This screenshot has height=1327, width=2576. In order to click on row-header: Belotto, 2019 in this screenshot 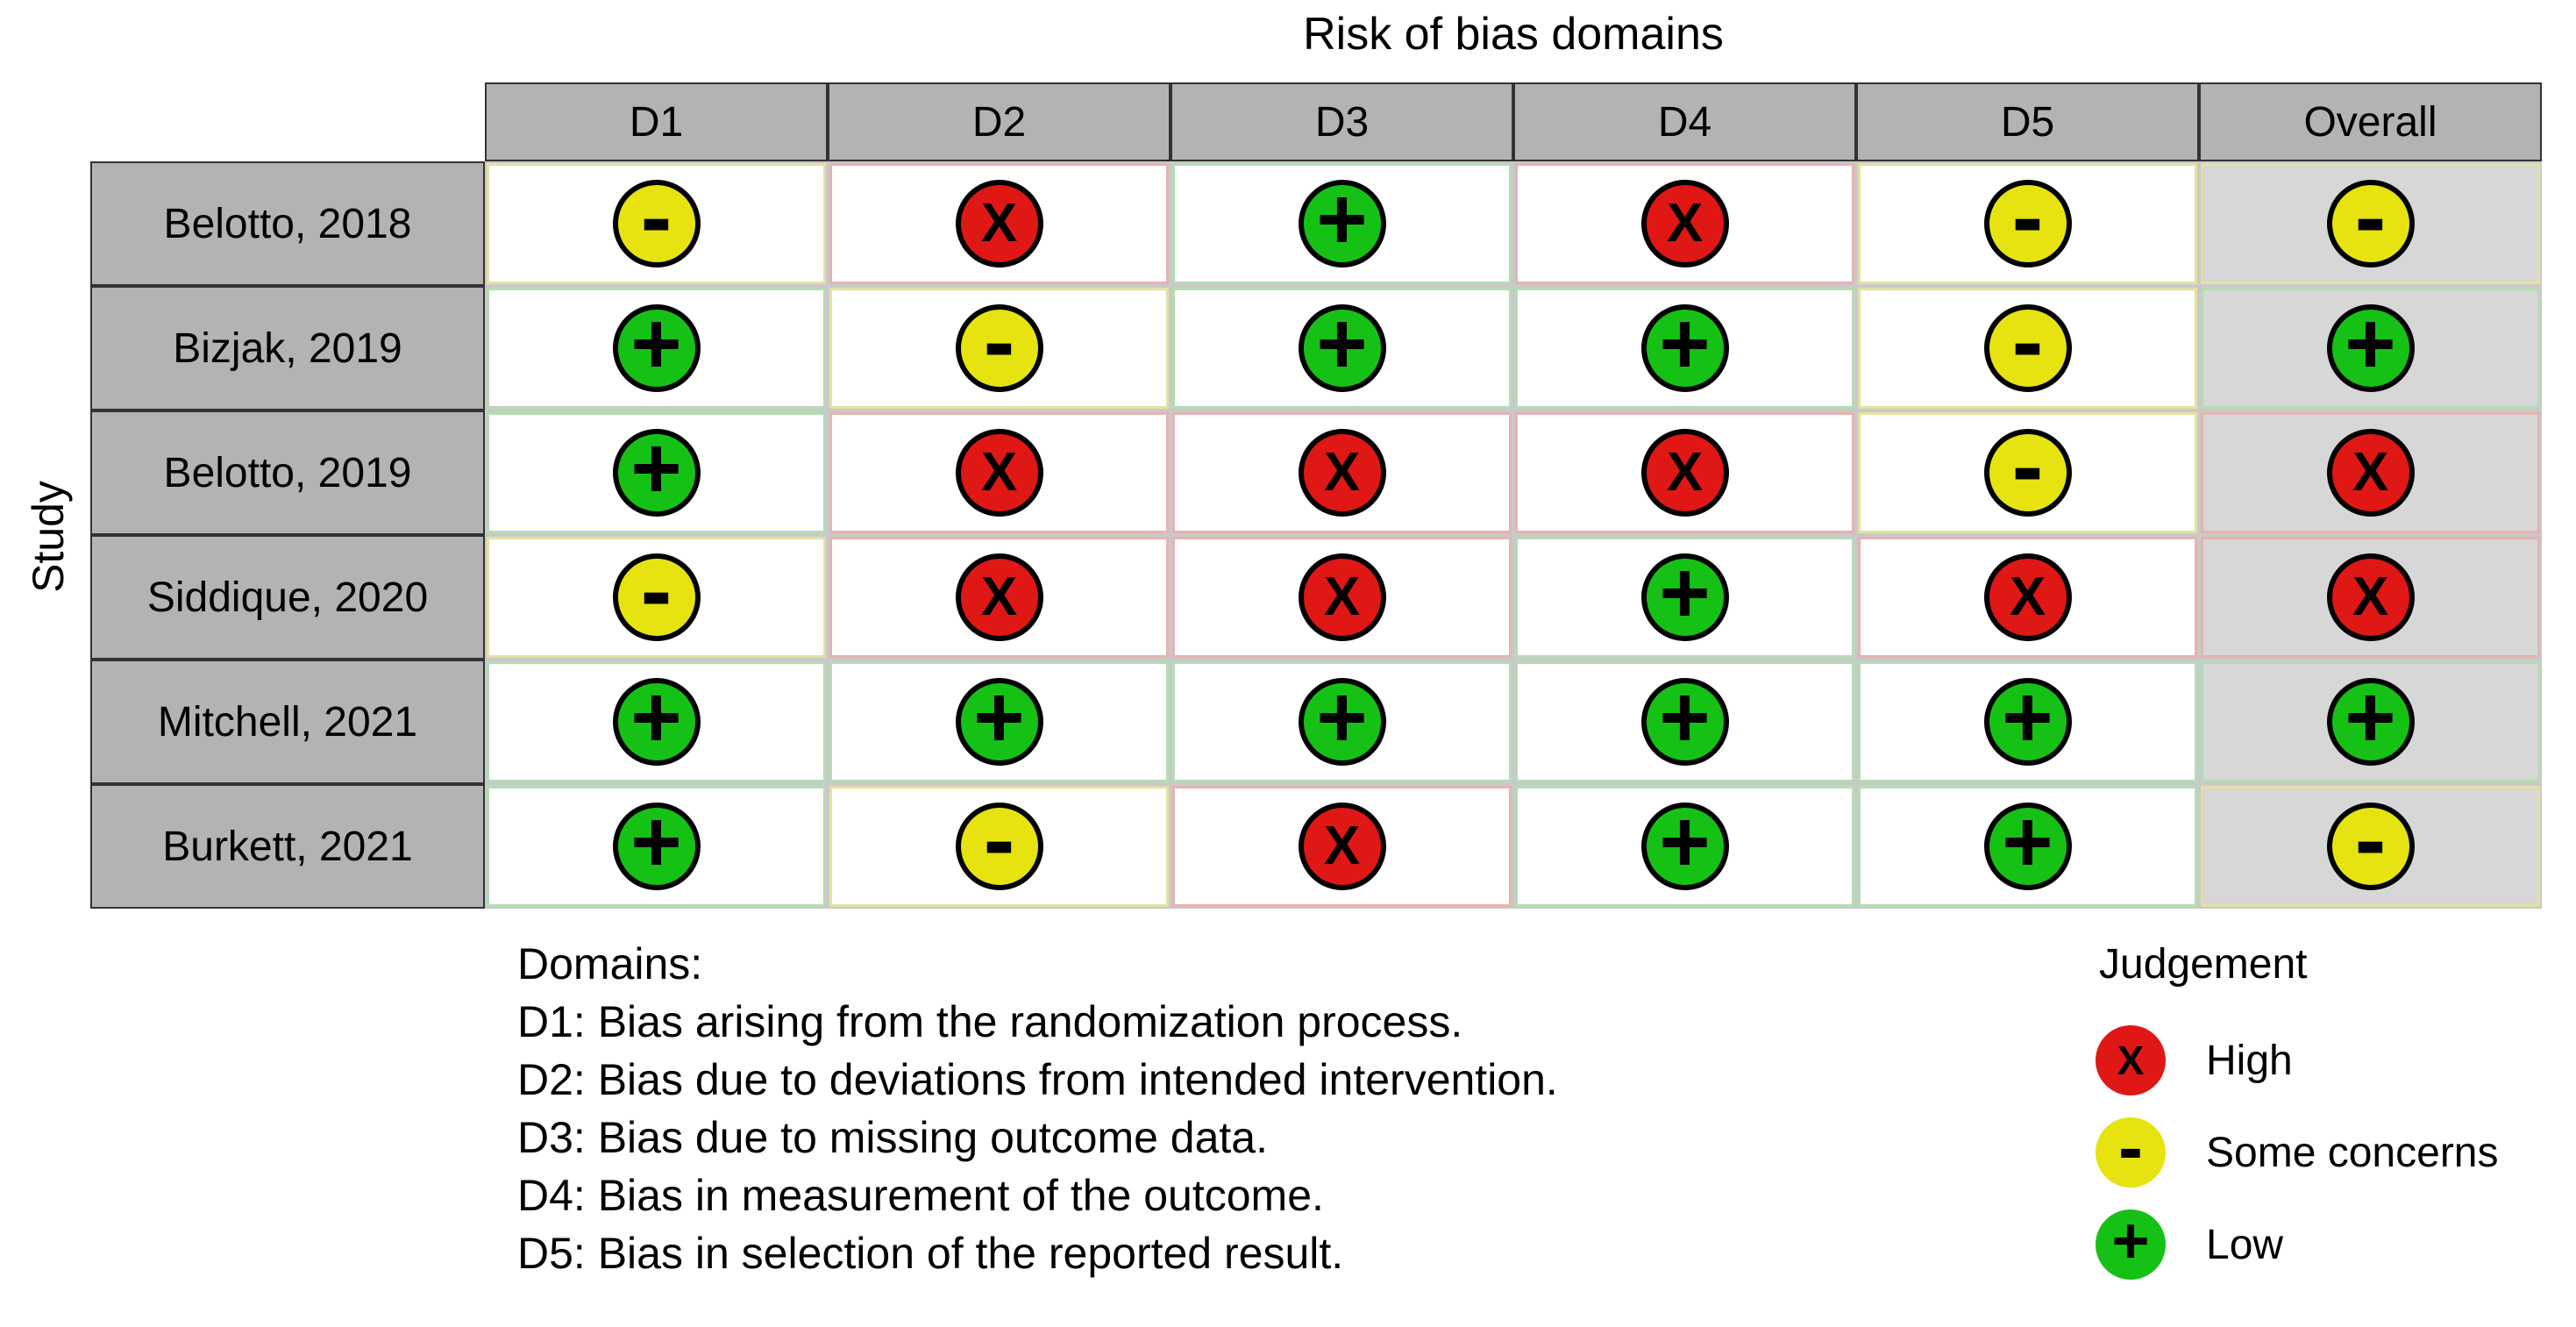, I will do `click(287, 472)`.